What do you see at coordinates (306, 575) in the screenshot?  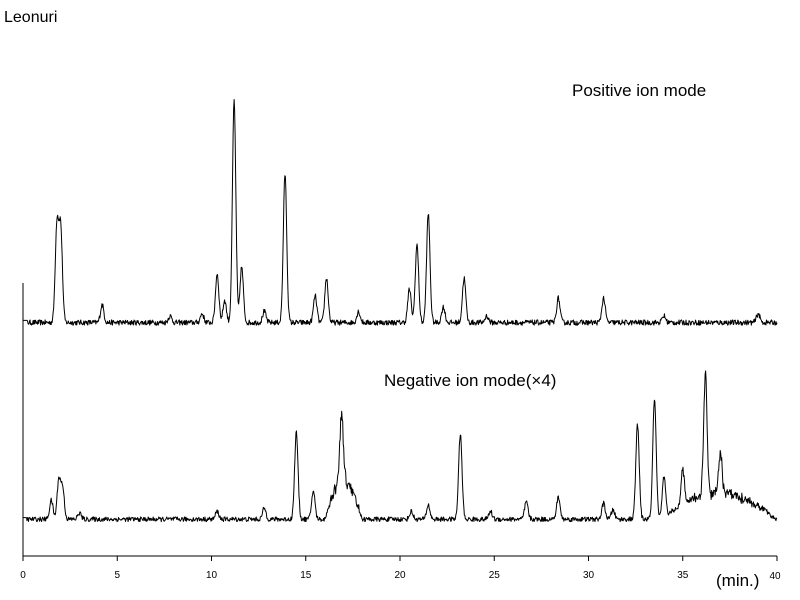 I see `x-tick-label: 15` at bounding box center [306, 575].